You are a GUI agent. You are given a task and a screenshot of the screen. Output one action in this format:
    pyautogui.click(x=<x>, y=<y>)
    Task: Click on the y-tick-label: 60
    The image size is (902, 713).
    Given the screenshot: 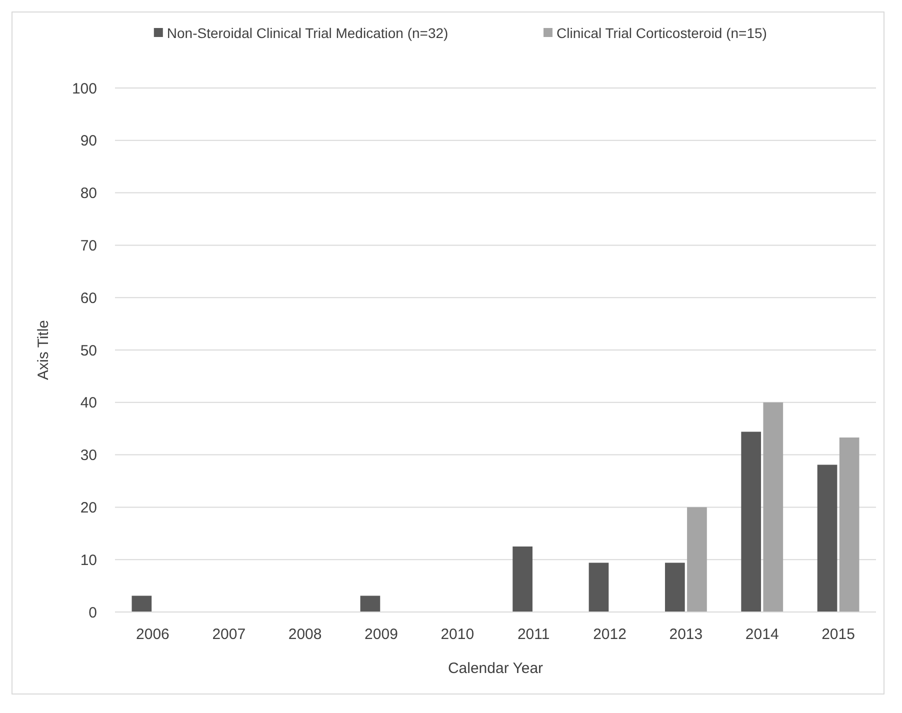 What is the action you would take?
    pyautogui.click(x=88, y=298)
    